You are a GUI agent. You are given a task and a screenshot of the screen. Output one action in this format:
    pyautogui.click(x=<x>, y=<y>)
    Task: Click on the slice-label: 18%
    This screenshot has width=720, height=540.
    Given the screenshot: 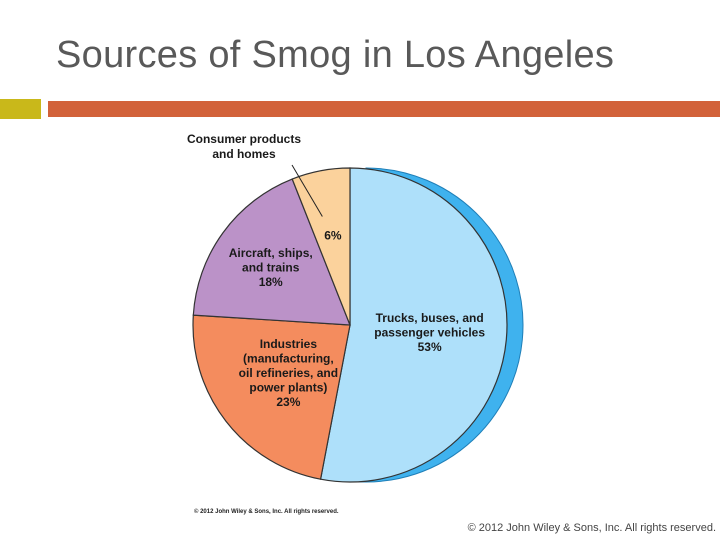 What is the action you would take?
    pyautogui.click(x=271, y=282)
    